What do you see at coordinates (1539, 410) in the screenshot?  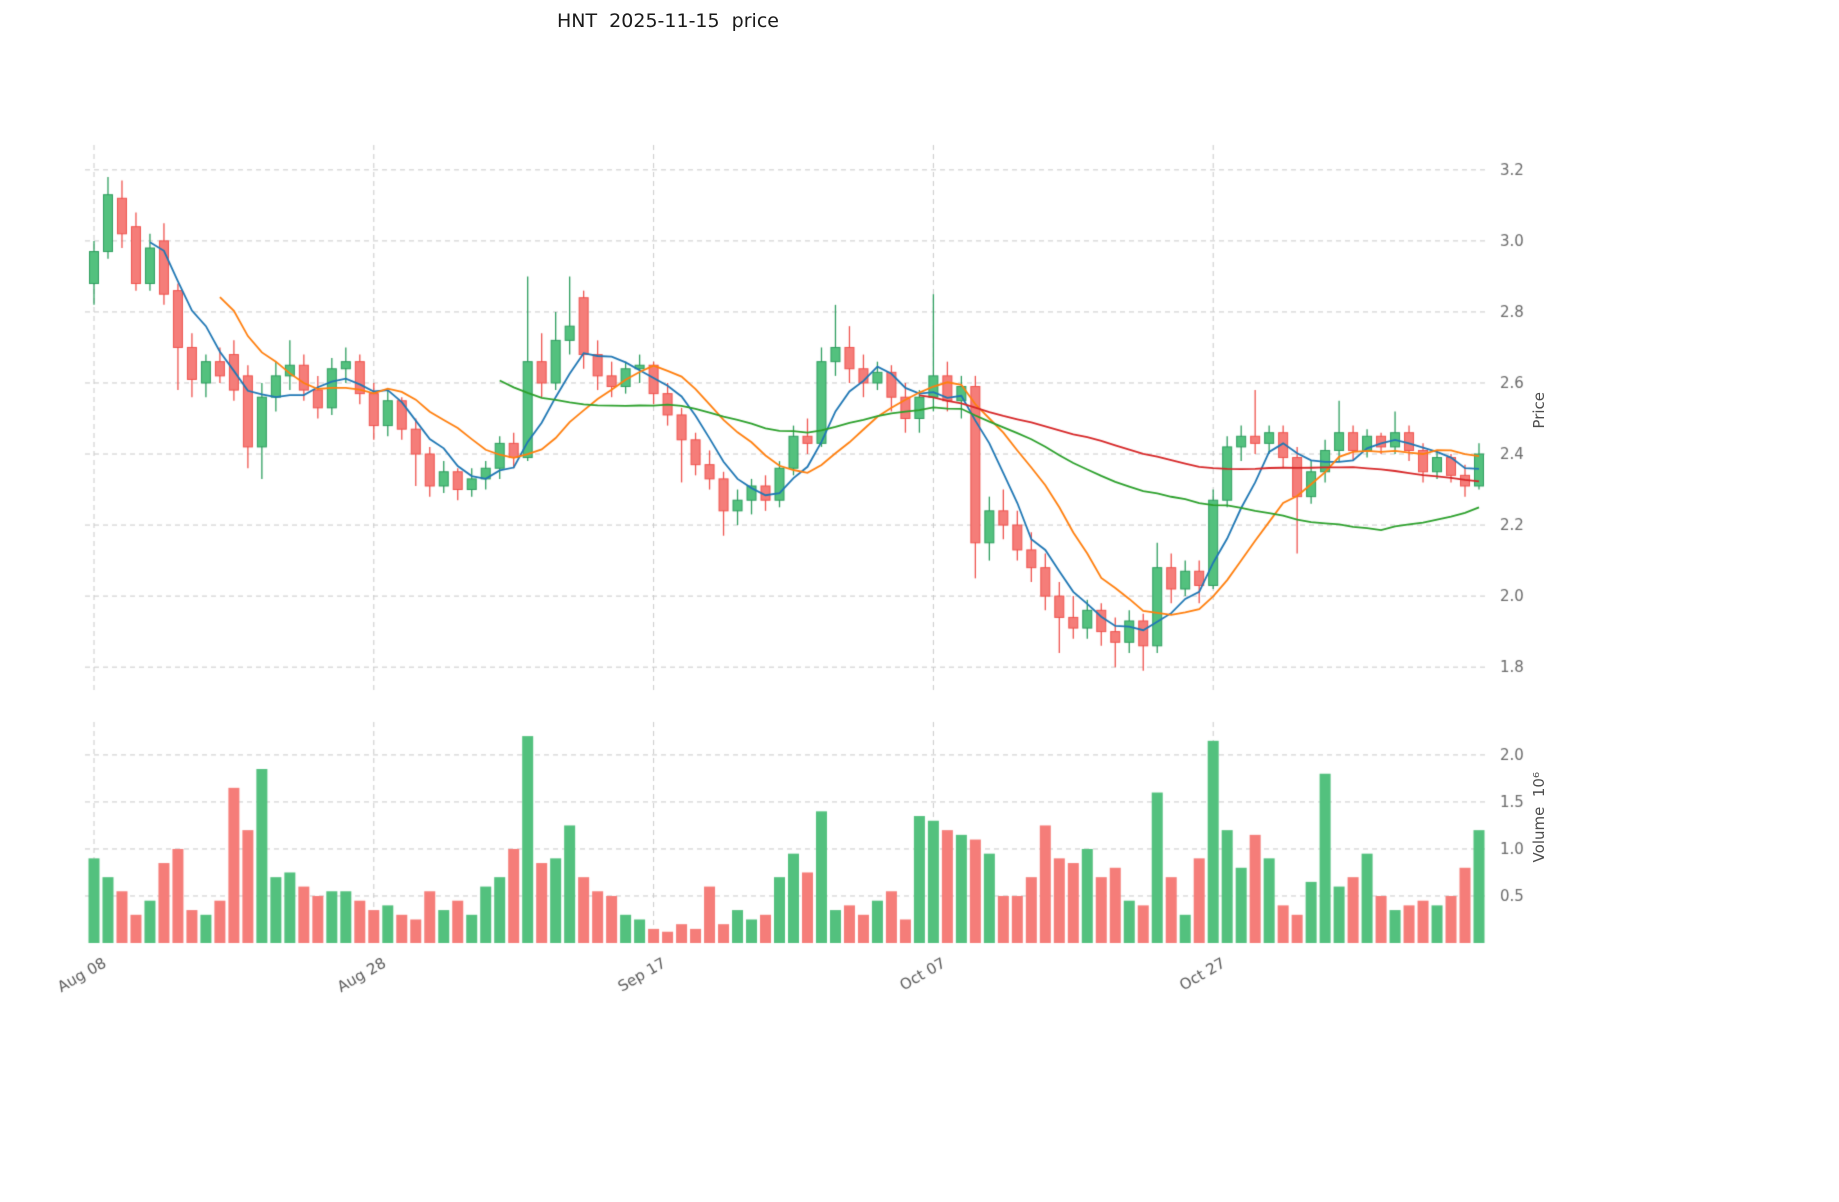 I see `price-axis-label: Price` at bounding box center [1539, 410].